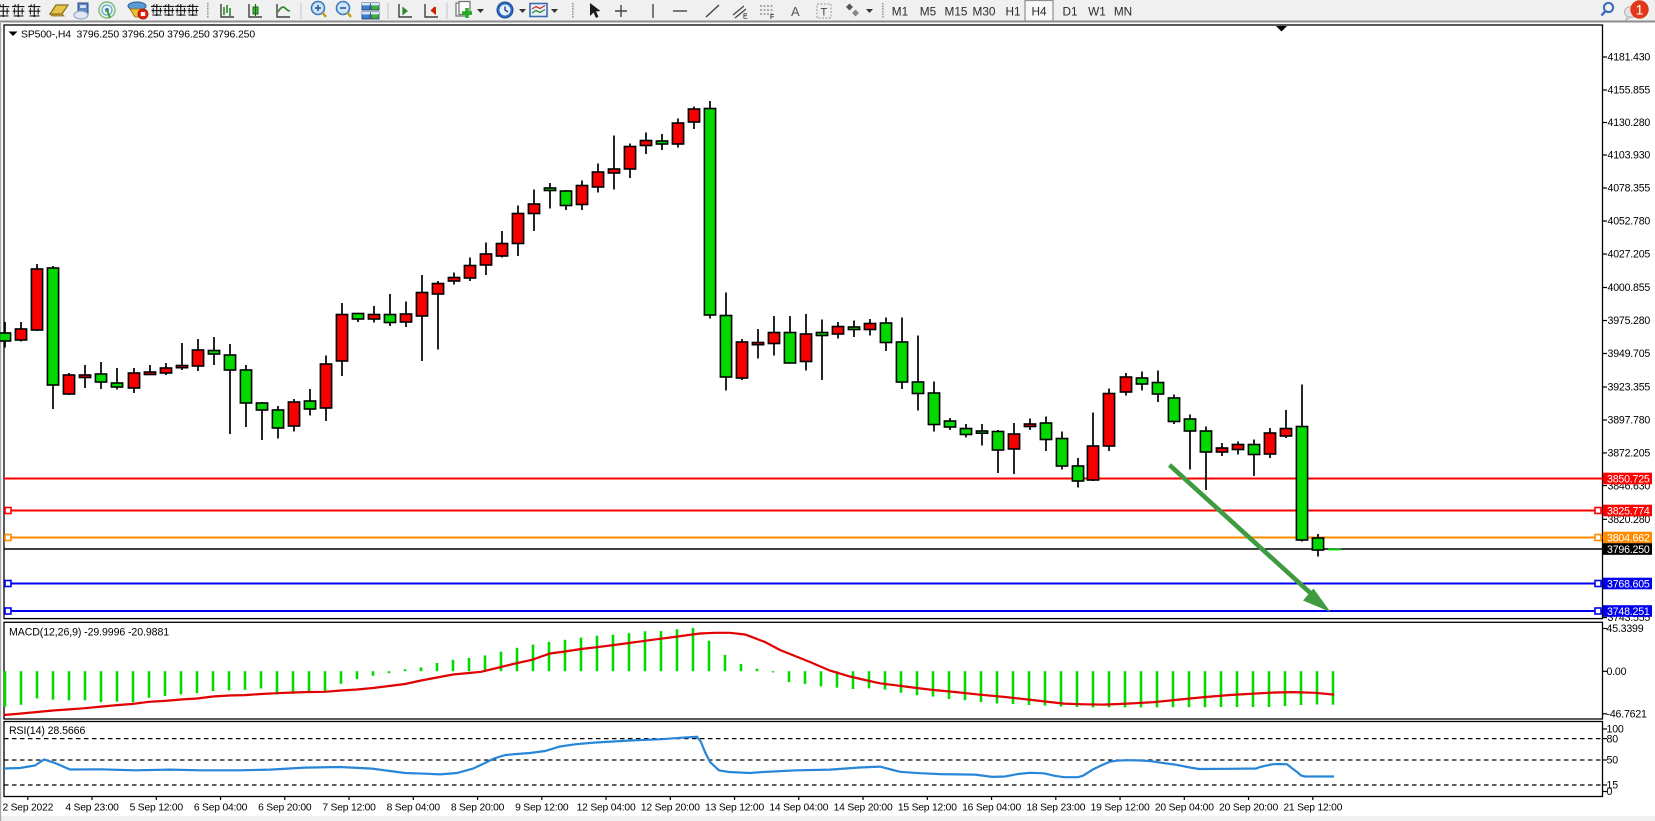  What do you see at coordinates (928, 12) in the screenshot?
I see `svg-text: M5` at bounding box center [928, 12].